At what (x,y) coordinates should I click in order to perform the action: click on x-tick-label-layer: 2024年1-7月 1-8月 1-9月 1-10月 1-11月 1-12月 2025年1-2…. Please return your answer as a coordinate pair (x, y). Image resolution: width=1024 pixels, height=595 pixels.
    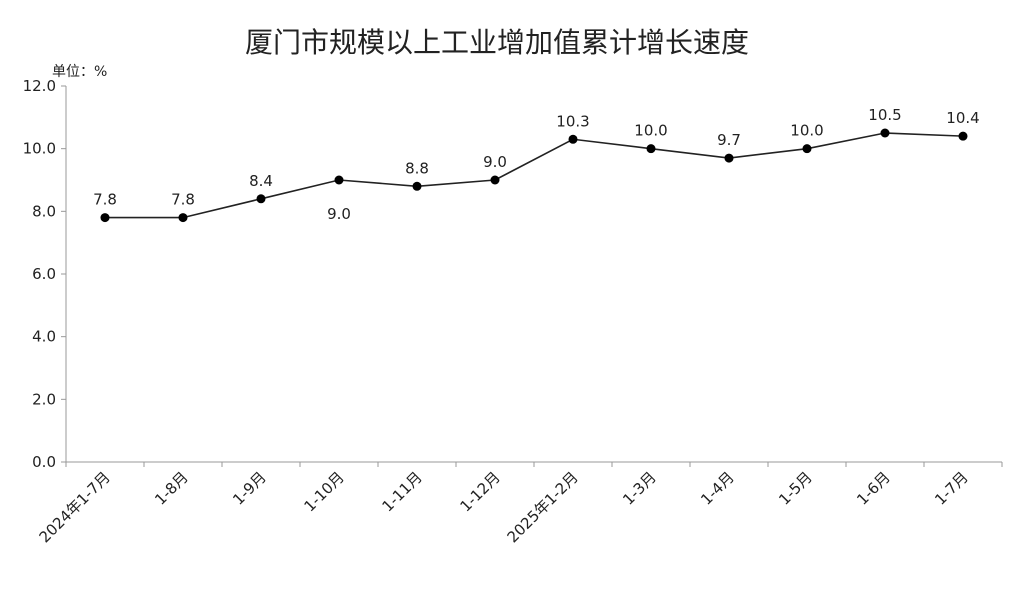
    Looking at the image, I should click on (504, 507).